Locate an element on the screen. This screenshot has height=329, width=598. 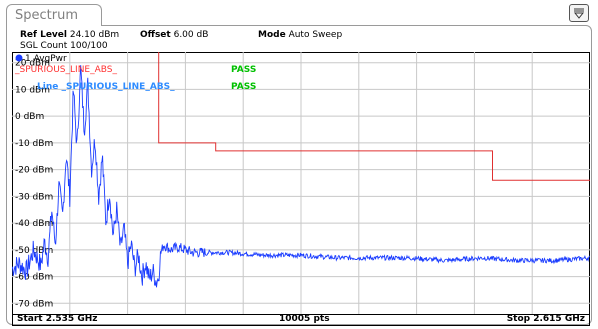
y-tick-label: -30 dBm is located at coordinates (34, 197).